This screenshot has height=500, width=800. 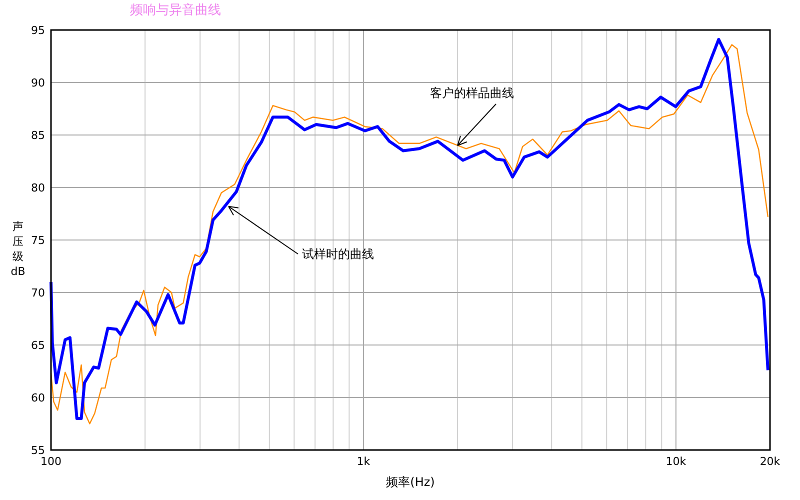 I want to click on y-tick-label: 75, so click(x=38, y=240).